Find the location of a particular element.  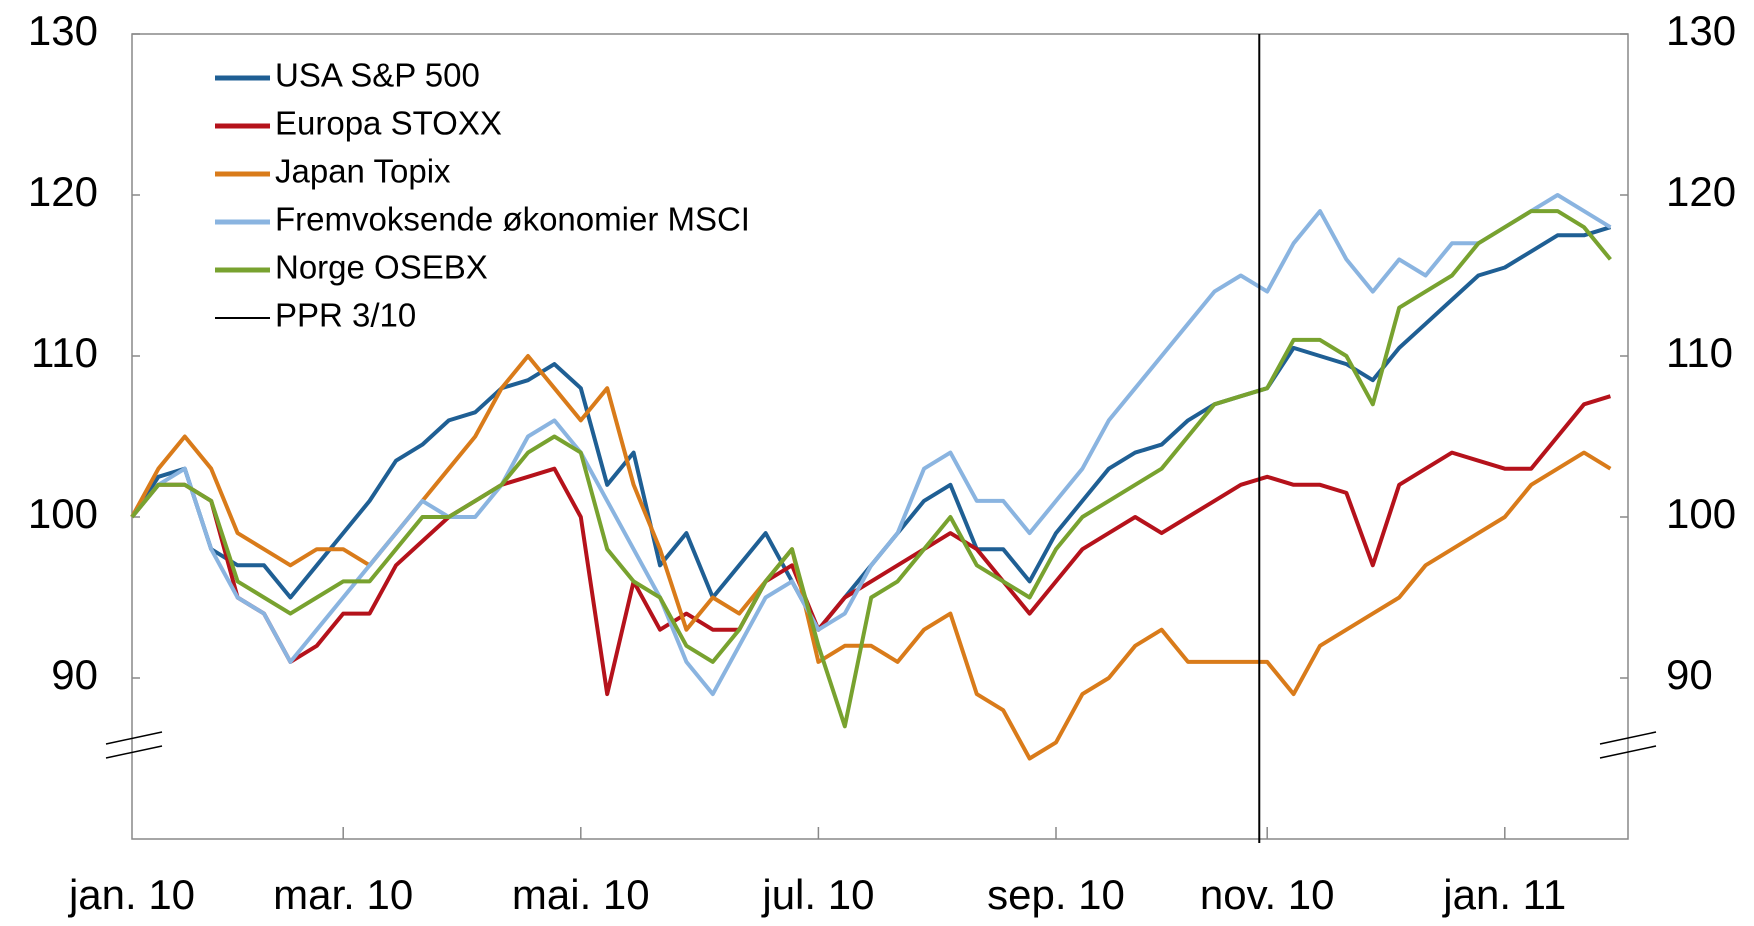

legend-label: Europa STOXX is located at coordinates (388, 123).